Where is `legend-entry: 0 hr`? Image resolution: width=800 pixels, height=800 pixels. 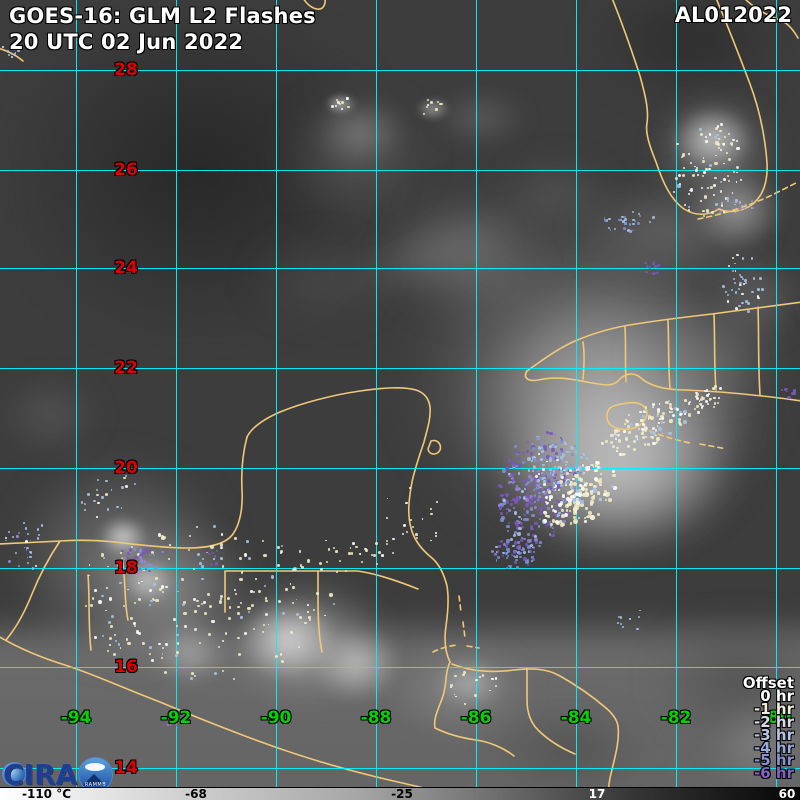
legend-entry: 0 hr is located at coordinates (777, 695).